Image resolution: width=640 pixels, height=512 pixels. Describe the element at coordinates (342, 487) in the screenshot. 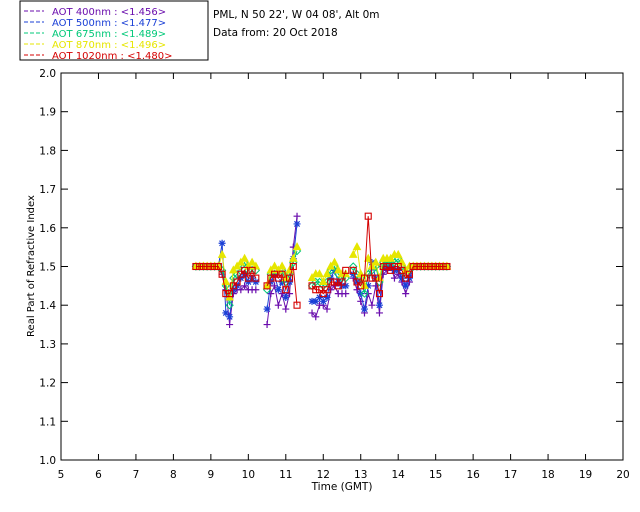

I see `x-axis-label: Time (GMT)` at that location.